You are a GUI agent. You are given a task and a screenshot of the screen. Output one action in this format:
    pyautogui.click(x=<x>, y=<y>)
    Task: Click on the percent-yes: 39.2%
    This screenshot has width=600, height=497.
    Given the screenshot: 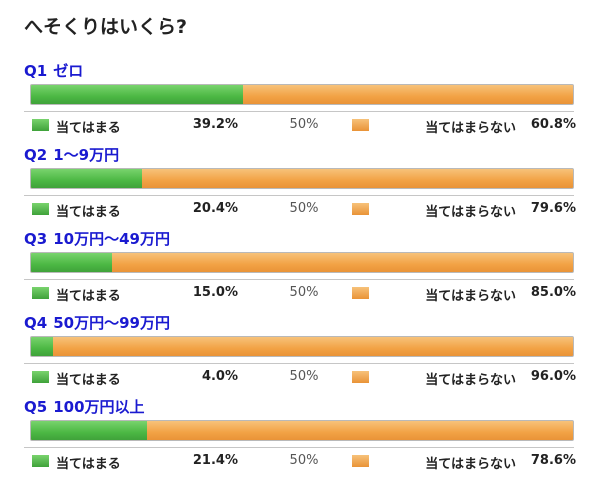 What is the action you would take?
    pyautogui.click(x=215, y=124)
    